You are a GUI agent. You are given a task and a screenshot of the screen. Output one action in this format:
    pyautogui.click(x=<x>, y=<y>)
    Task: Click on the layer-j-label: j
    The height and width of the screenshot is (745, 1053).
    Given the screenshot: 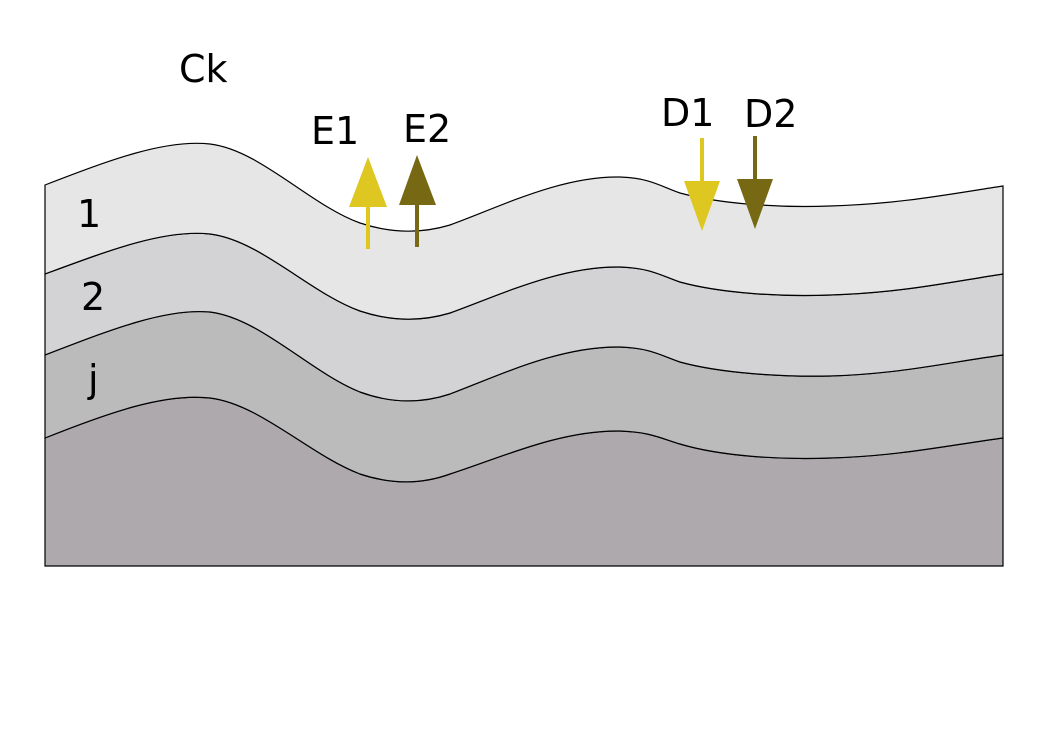 What is the action you would take?
    pyautogui.click(x=93, y=379)
    